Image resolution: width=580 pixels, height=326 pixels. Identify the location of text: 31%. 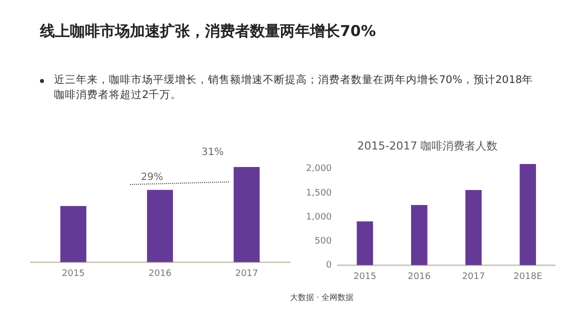
(213, 152).